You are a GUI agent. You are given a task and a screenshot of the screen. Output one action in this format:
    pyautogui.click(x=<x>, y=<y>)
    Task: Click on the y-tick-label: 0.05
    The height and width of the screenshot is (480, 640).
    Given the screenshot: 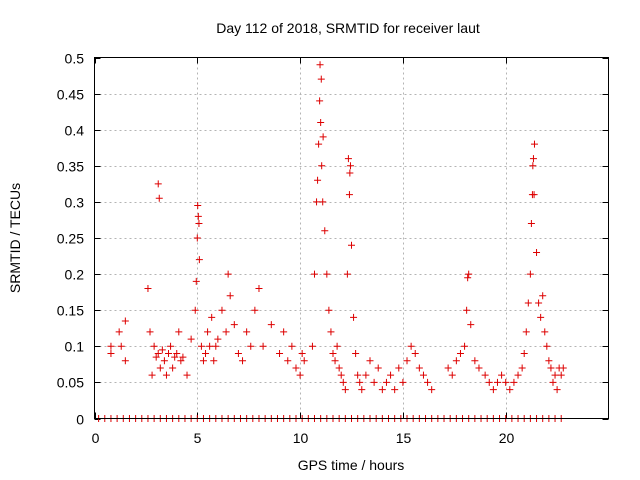 What is the action you would take?
    pyautogui.click(x=70, y=383)
    